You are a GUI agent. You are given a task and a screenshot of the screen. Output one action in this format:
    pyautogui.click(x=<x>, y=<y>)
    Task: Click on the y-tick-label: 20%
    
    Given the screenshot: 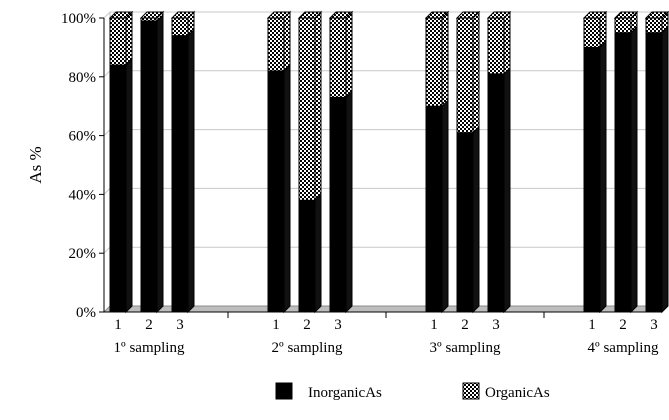 What is the action you would take?
    pyautogui.click(x=83, y=254)
    